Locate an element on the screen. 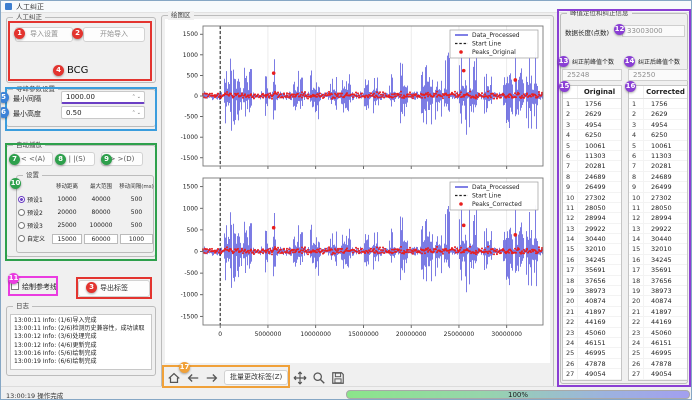  min-interval-spinbox: 1000.00 ⌃⌄ is located at coordinates (103, 97).